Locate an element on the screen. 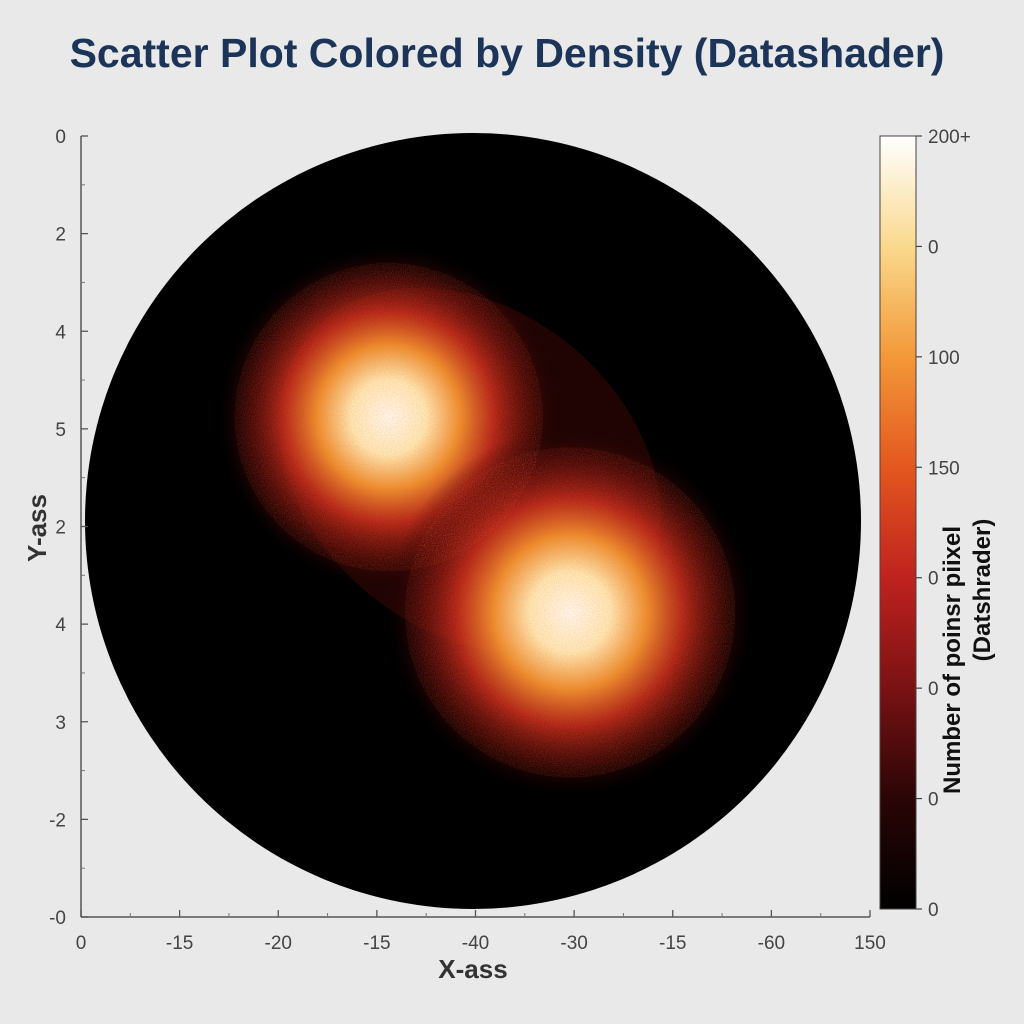  y-ticks: 0 2 4 5 2 4 3 -2 -0 is located at coordinates (68, 528).